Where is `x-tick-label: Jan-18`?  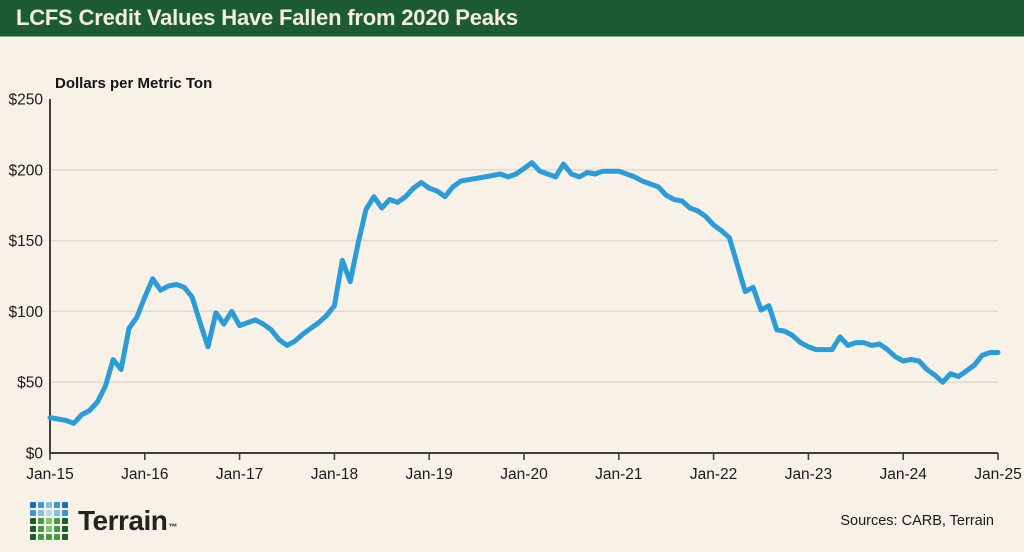 x-tick-label: Jan-18 is located at coordinates (334, 474).